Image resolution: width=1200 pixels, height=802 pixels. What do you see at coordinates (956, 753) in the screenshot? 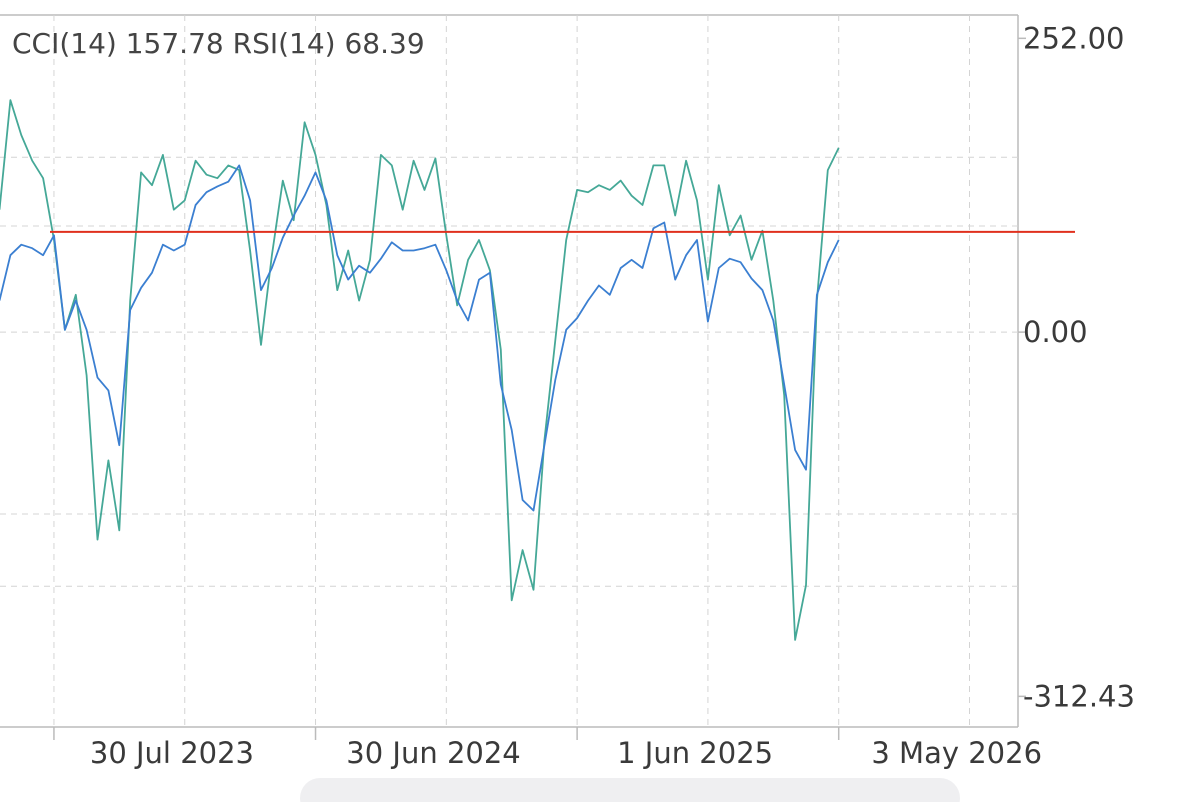
I see `x-tick-label: 3 May 2026` at bounding box center [956, 753].